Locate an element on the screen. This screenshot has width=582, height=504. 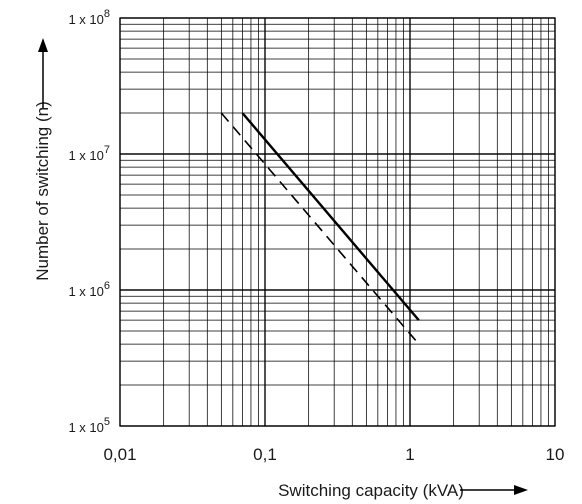
y-axis-arrow is located at coordinates (43, 73).